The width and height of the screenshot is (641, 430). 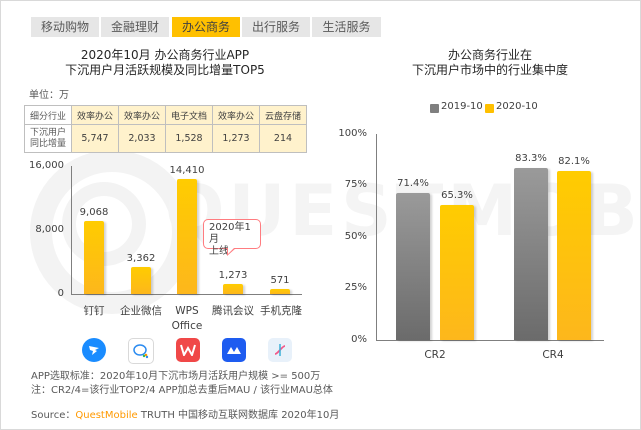 I want to click on cr-definition-note: 注：CR2/4=该行业TOP2/4 APP加总去重后MAU / 该行业MAU总体, so click(x=182, y=390).